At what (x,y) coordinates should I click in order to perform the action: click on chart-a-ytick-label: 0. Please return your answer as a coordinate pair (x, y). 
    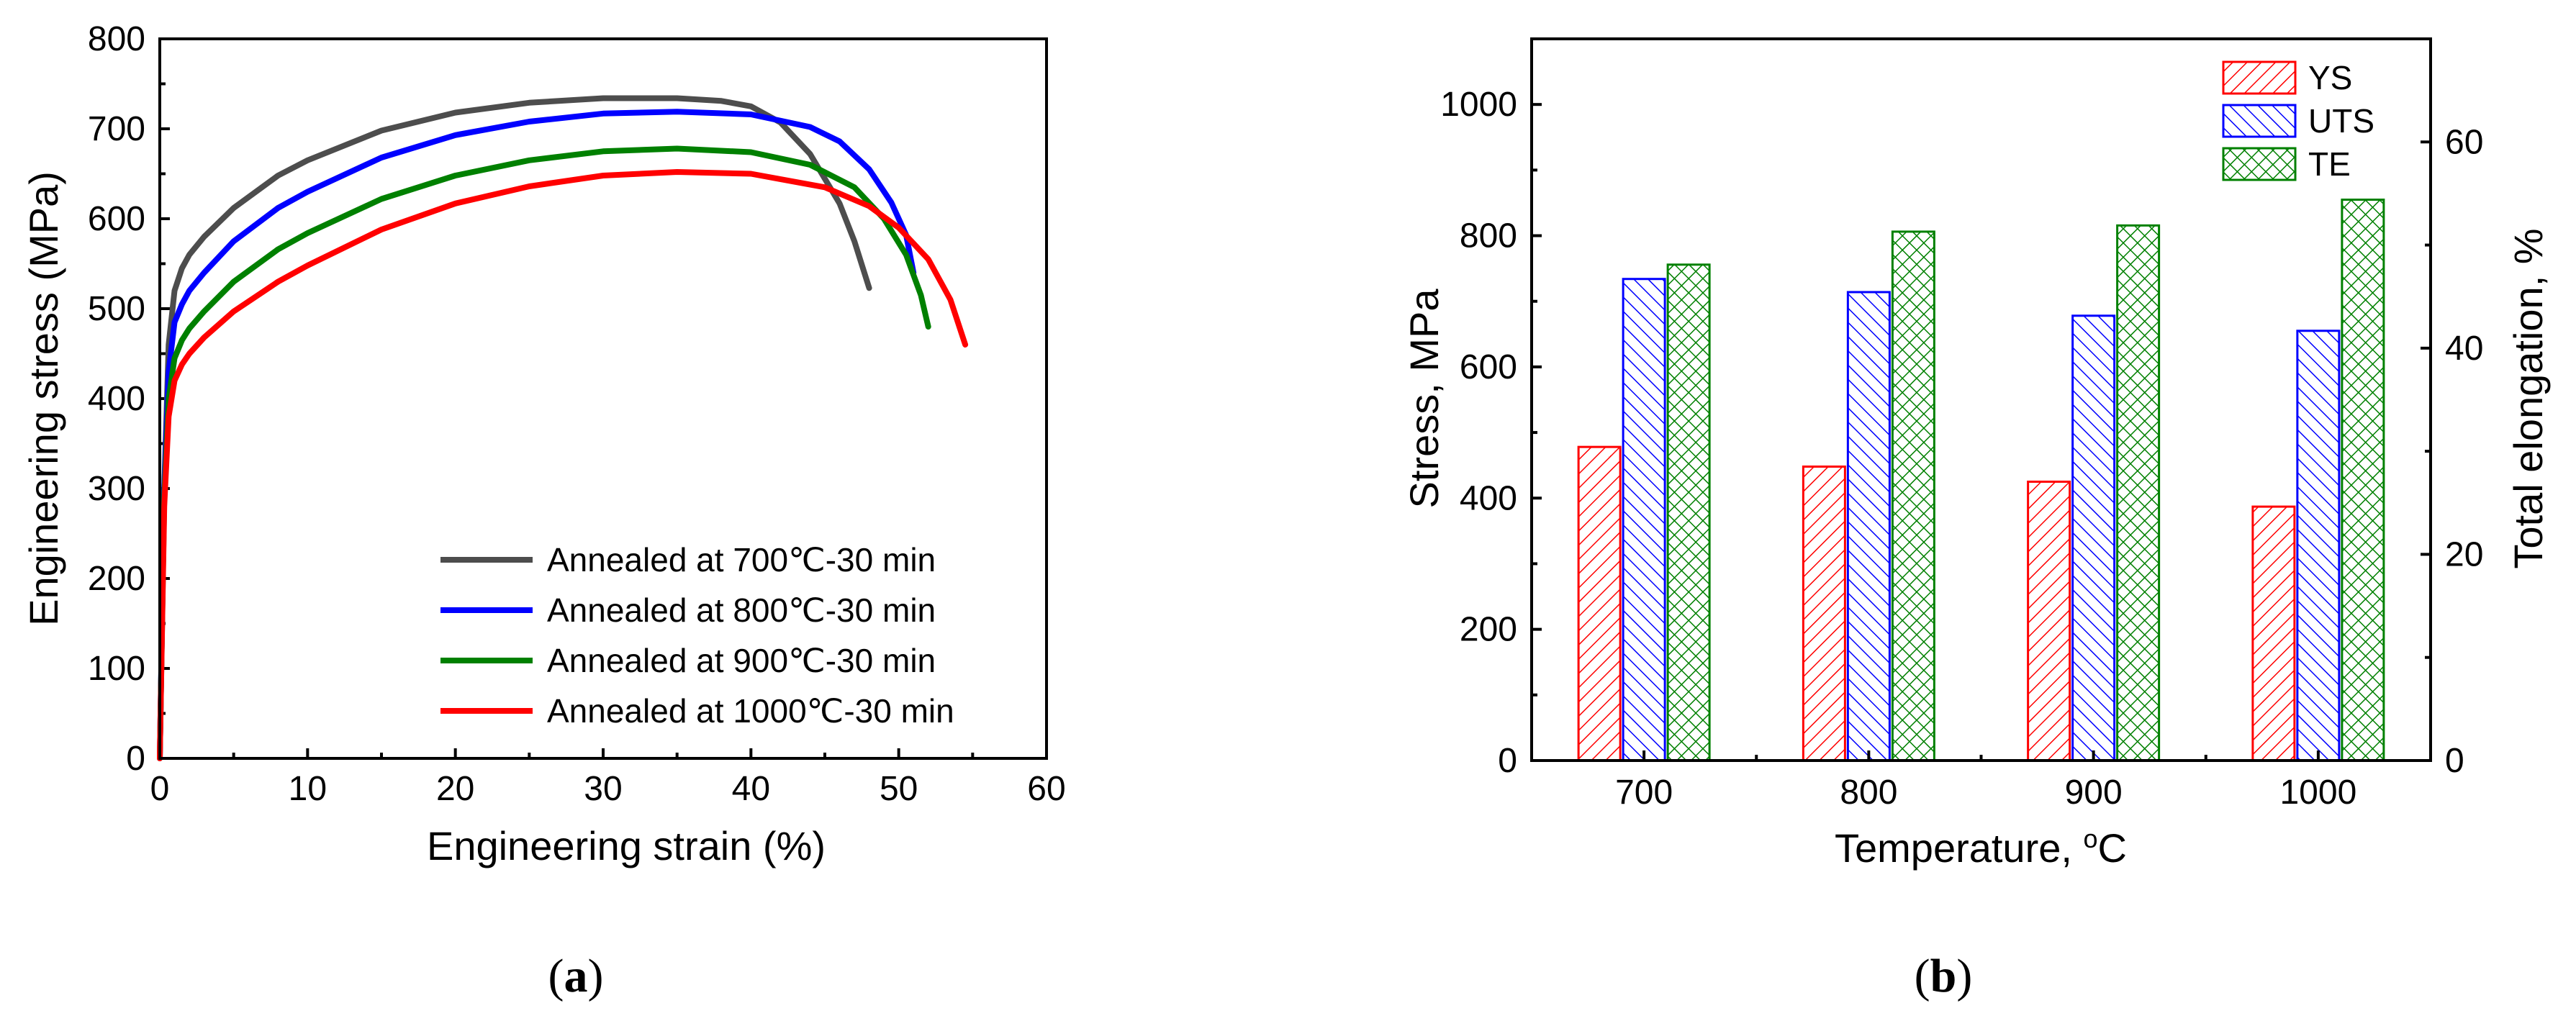
    Looking at the image, I should click on (135, 759).